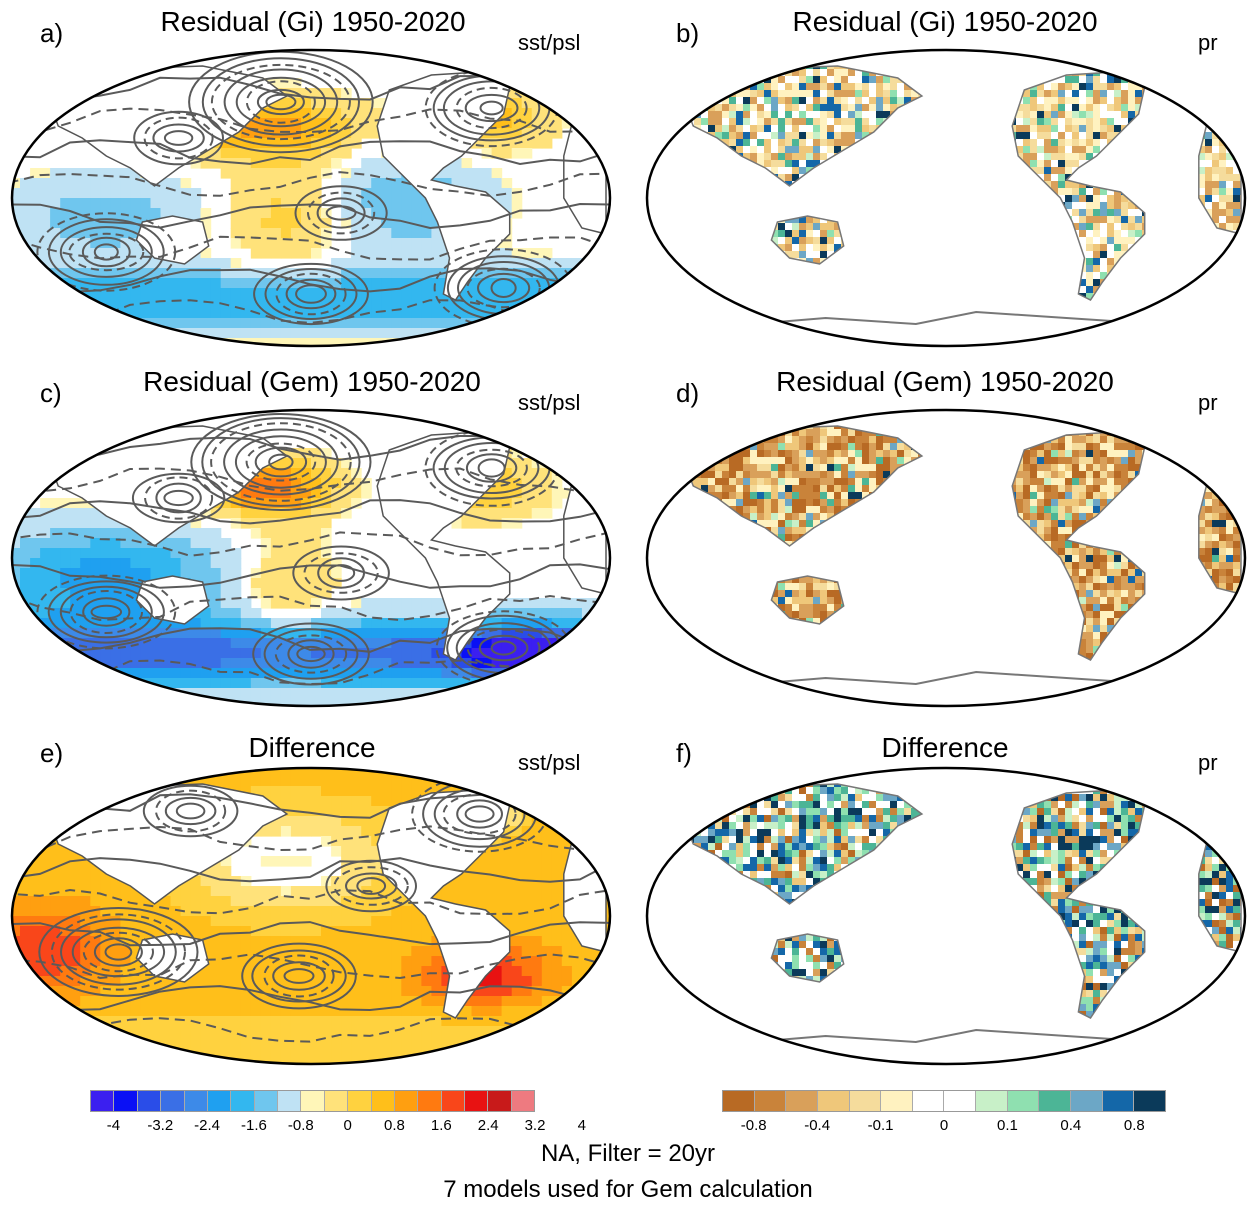  I want to click on colorbar-pr-tick-label: -0.8, so click(754, 1125).